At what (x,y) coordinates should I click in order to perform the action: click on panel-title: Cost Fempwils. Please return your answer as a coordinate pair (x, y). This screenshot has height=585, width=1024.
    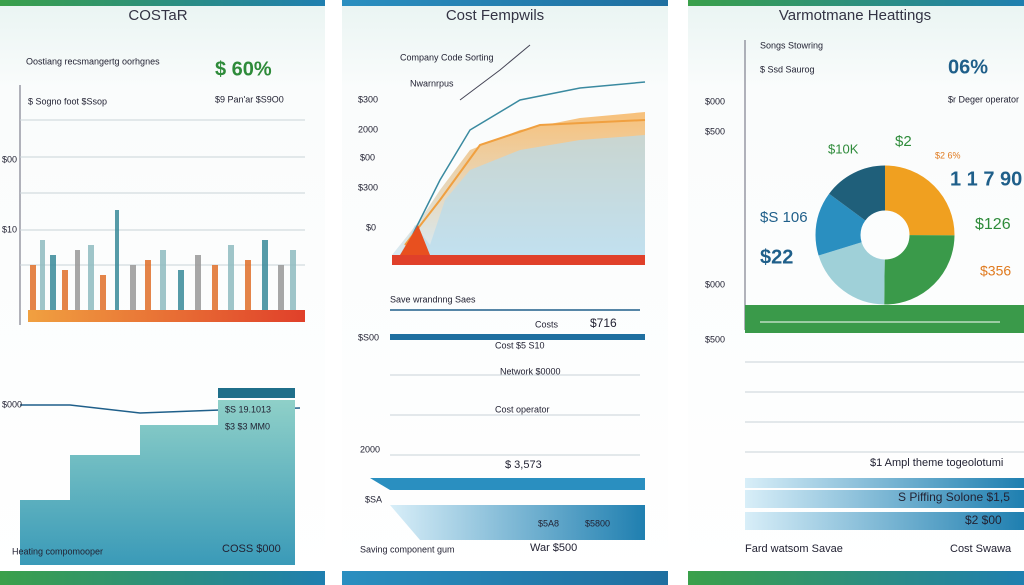
    Looking at the image, I should click on (495, 15).